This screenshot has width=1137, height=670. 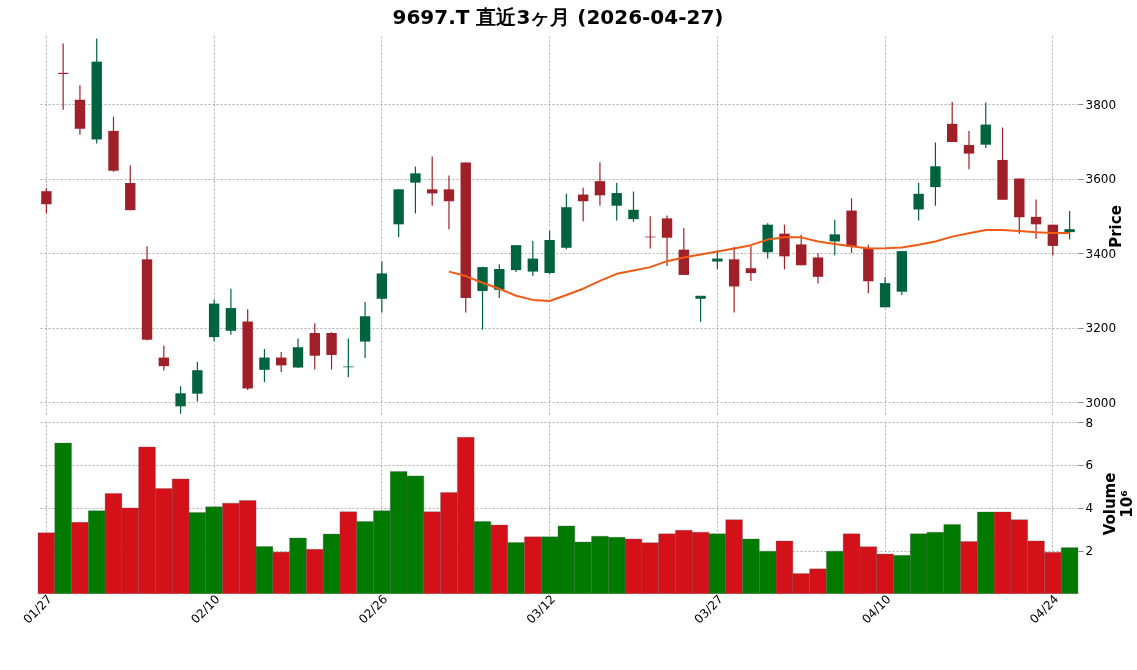 What do you see at coordinates (1110, 504) in the screenshot?
I see `y-axis-title: Volume` at bounding box center [1110, 504].